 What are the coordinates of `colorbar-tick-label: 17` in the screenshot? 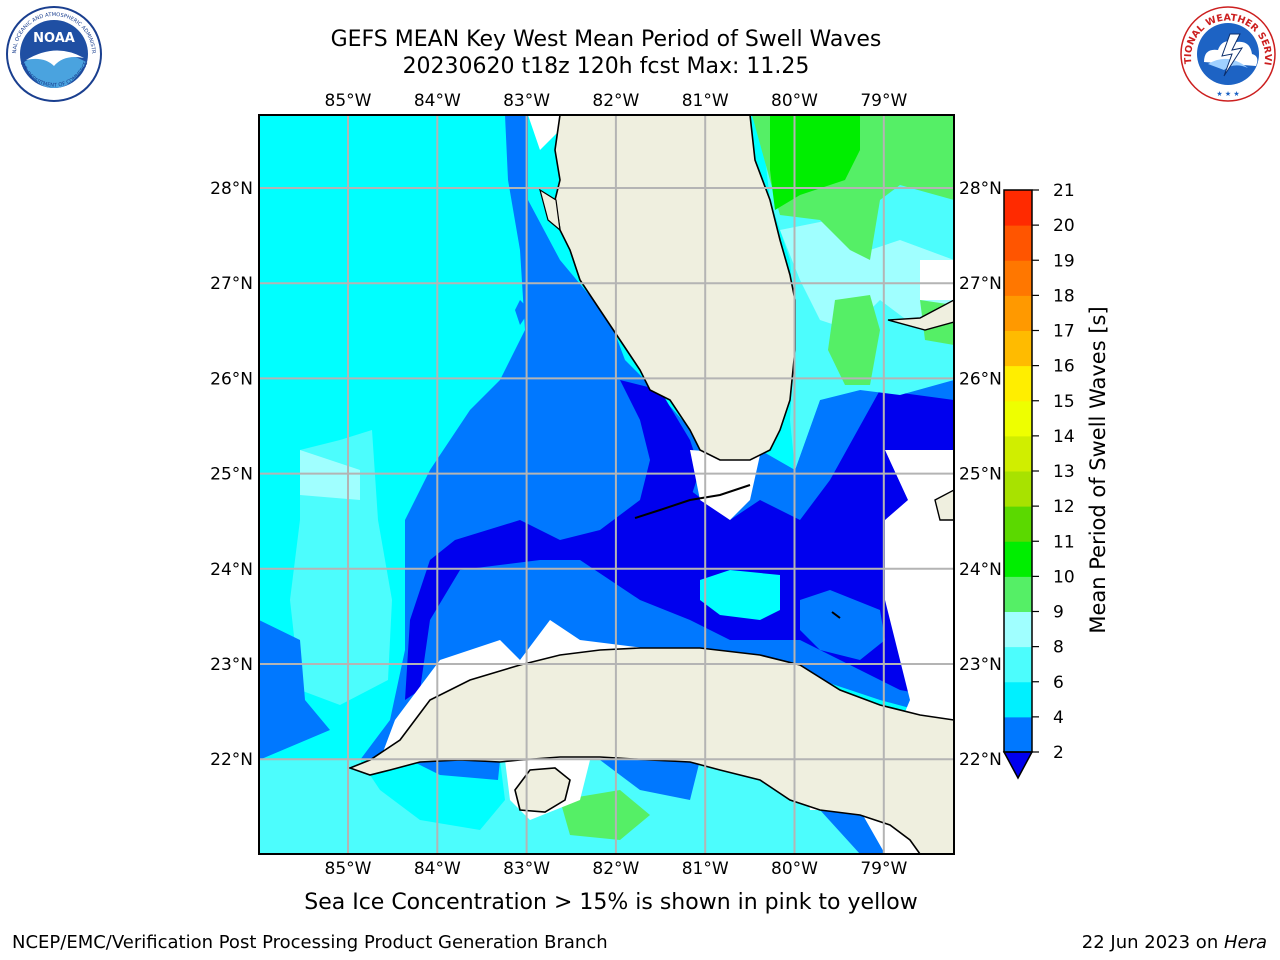 It's located at (1064, 332).